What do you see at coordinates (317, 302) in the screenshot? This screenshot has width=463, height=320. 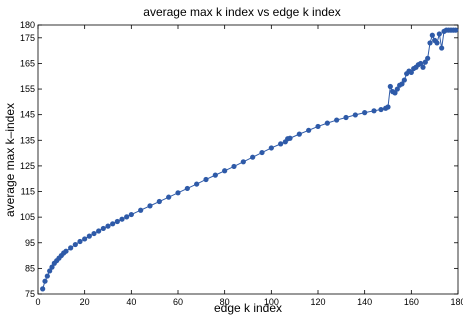 I see `x-tick-label: 120` at bounding box center [317, 302].